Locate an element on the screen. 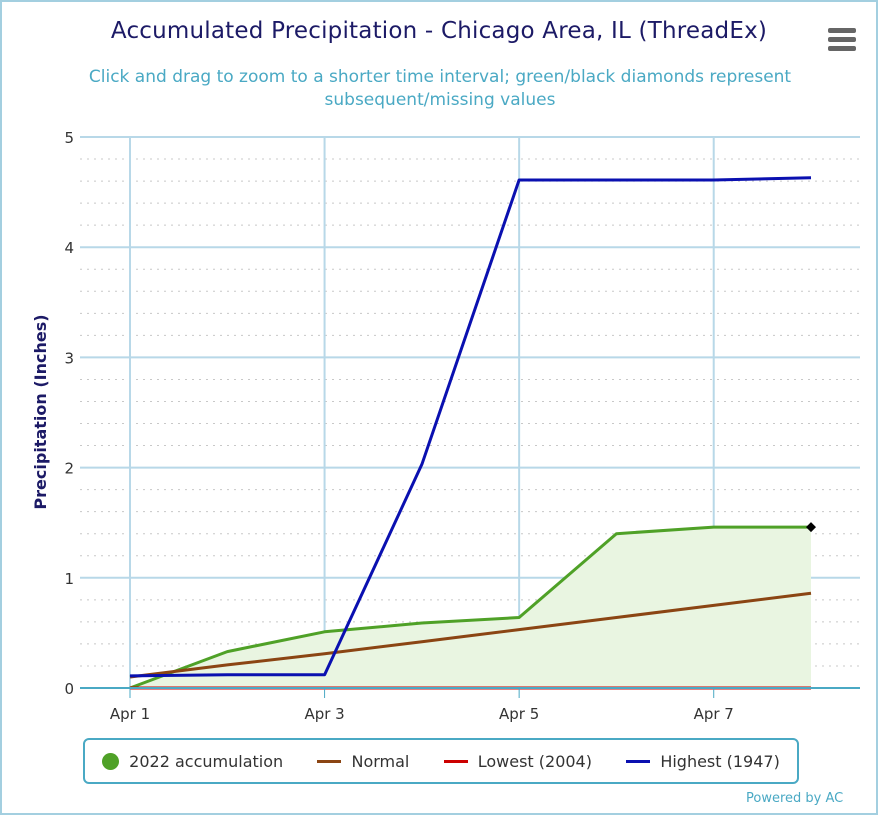 This screenshot has height=815, width=878. legend-item-2022-accumulation: 2022 accumulation is located at coordinates (192, 761).